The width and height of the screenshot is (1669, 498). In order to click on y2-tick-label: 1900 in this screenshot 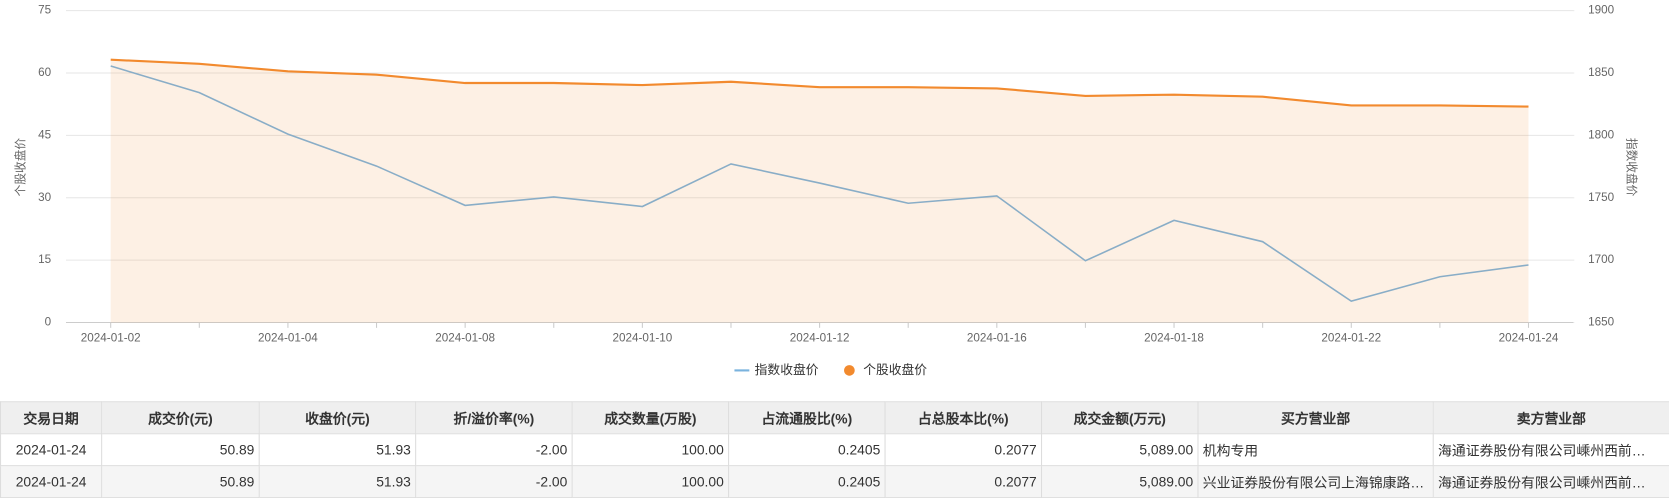, I will do `click(1601, 10)`.